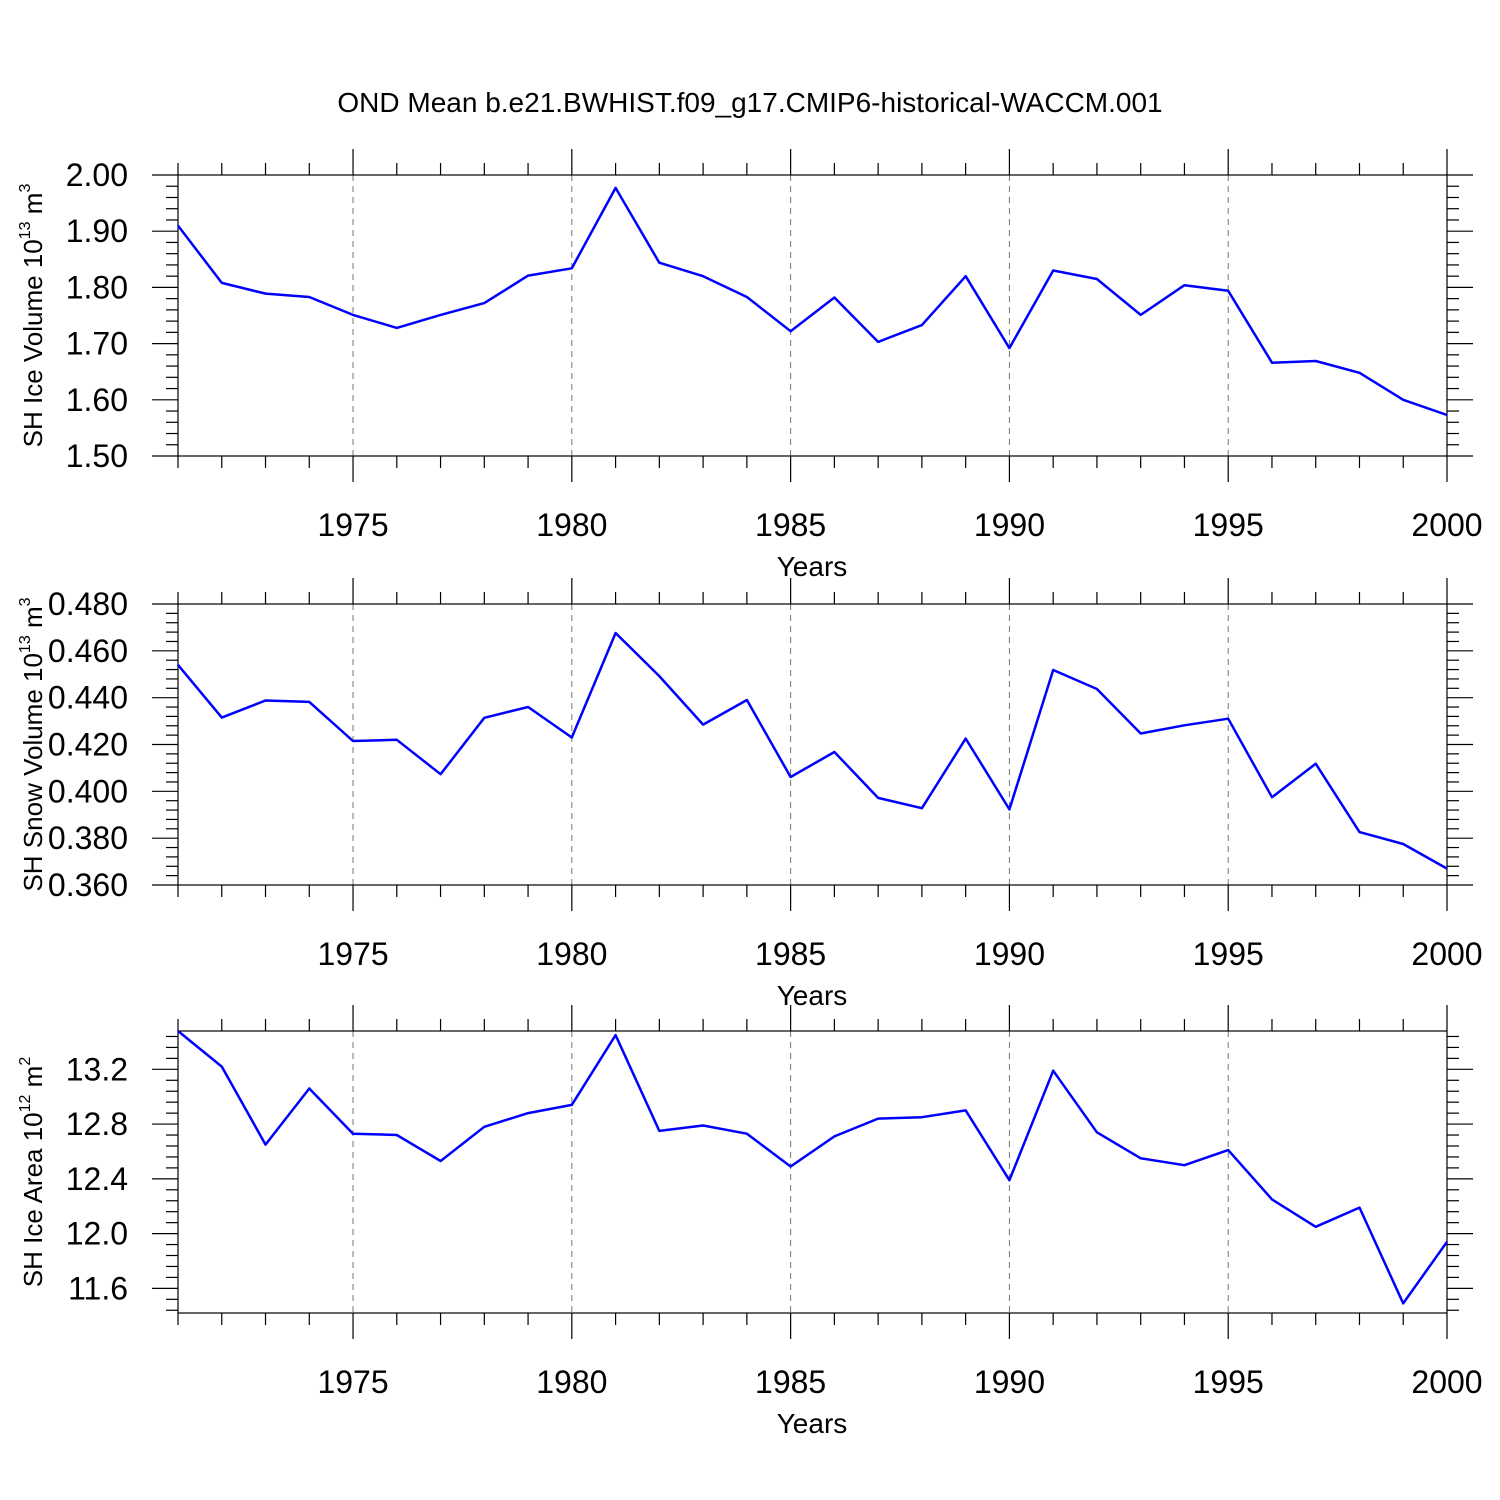 This screenshot has width=1500, height=1500. I want to click on y-tick-label: 1.80, so click(97, 287).